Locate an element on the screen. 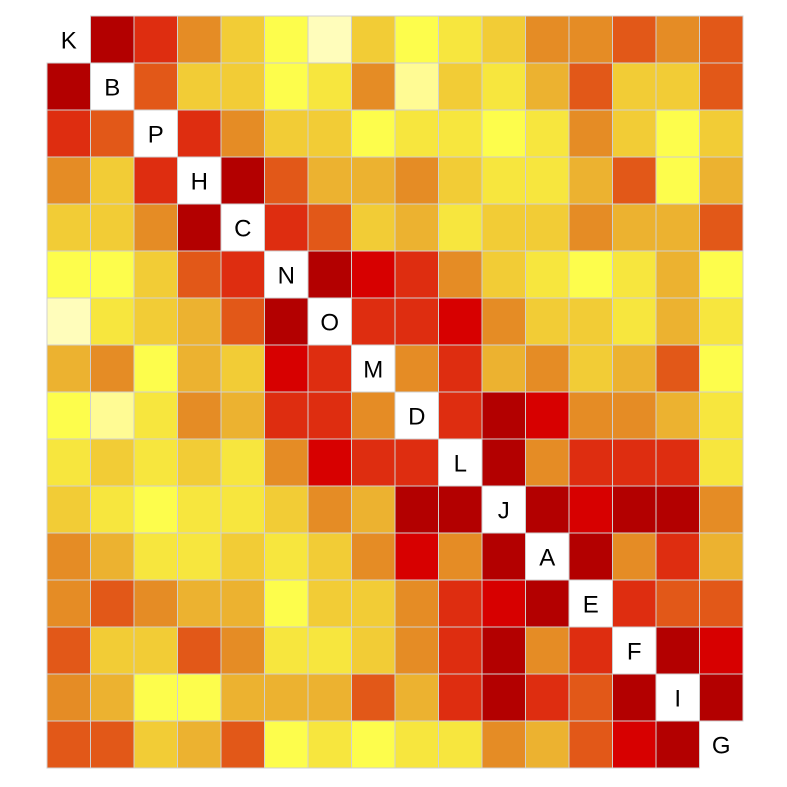 This screenshot has height=787, width=787. diagonal-label-O: O is located at coordinates (329, 323).